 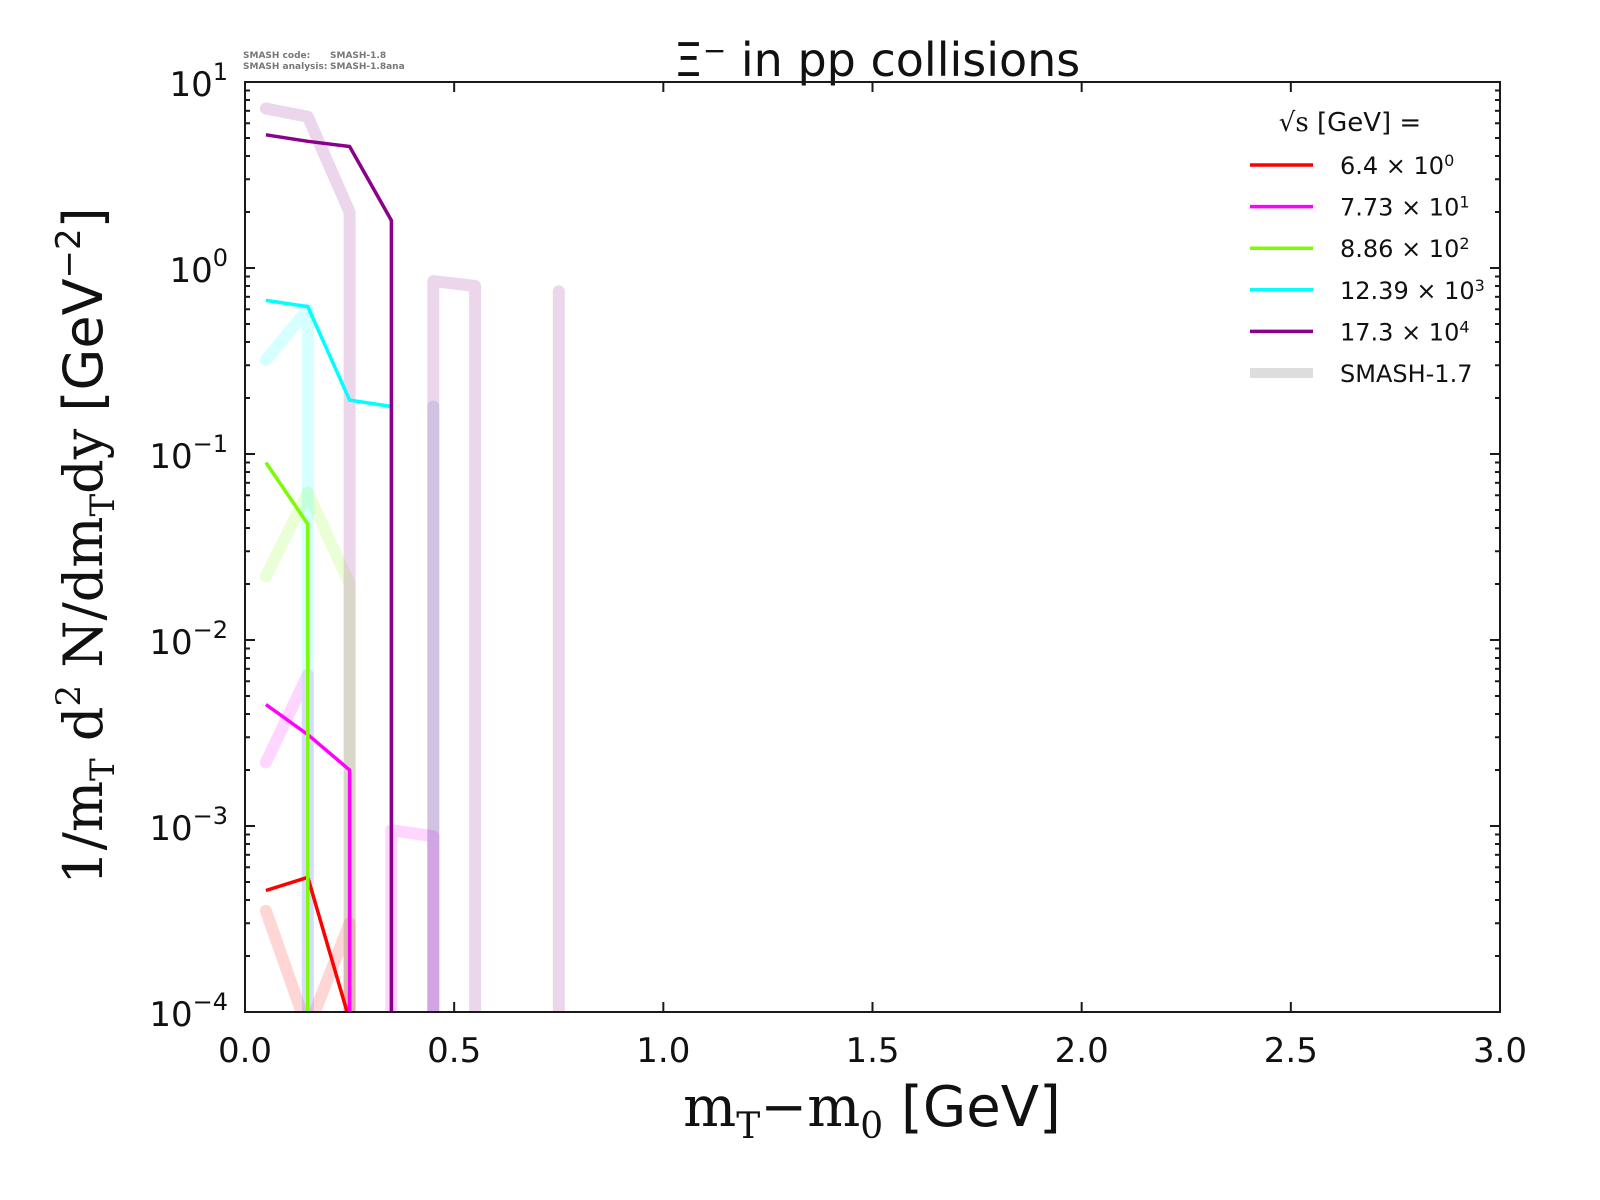 What do you see at coordinates (285, 67) in the screenshot?
I see `annotation-analysis-key: SMASH analysis:` at bounding box center [285, 67].